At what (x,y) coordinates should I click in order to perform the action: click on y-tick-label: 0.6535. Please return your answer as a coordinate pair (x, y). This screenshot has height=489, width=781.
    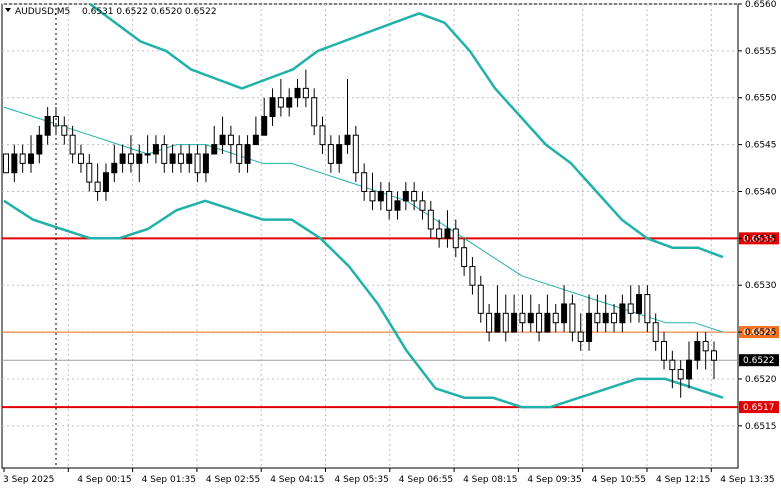
    Looking at the image, I should click on (761, 239).